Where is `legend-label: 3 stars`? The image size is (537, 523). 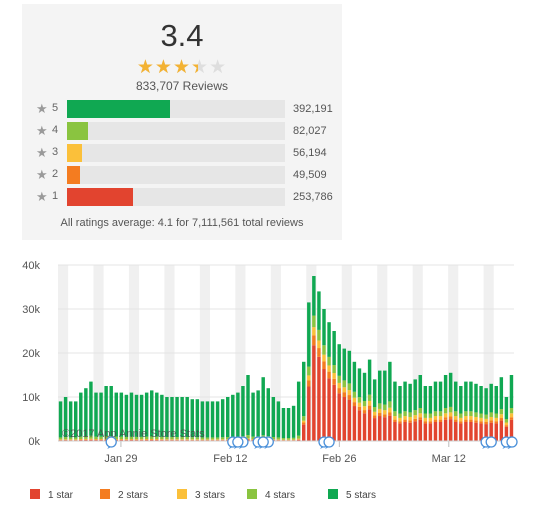 legend-label: 3 stars is located at coordinates (210, 495).